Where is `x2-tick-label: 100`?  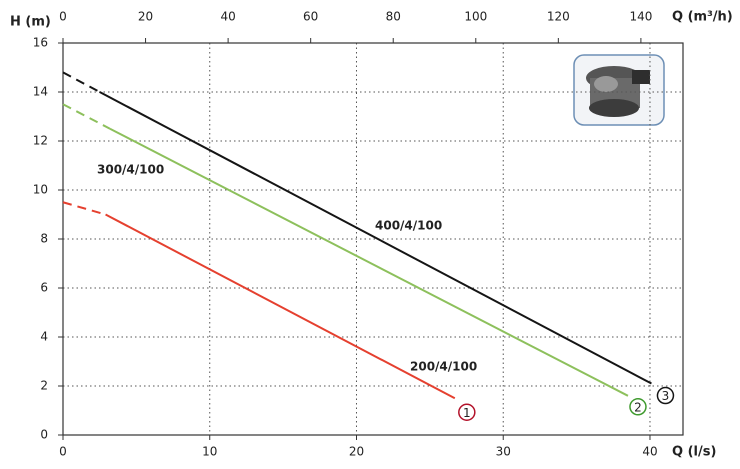 x2-tick-label: 100 is located at coordinates (475, 17).